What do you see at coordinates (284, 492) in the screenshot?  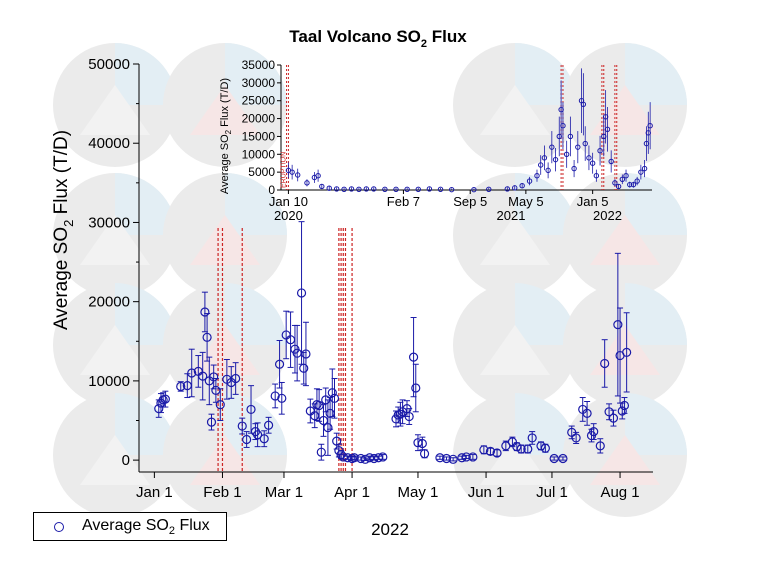 I see `x-tick-label: Mar 1` at bounding box center [284, 492].